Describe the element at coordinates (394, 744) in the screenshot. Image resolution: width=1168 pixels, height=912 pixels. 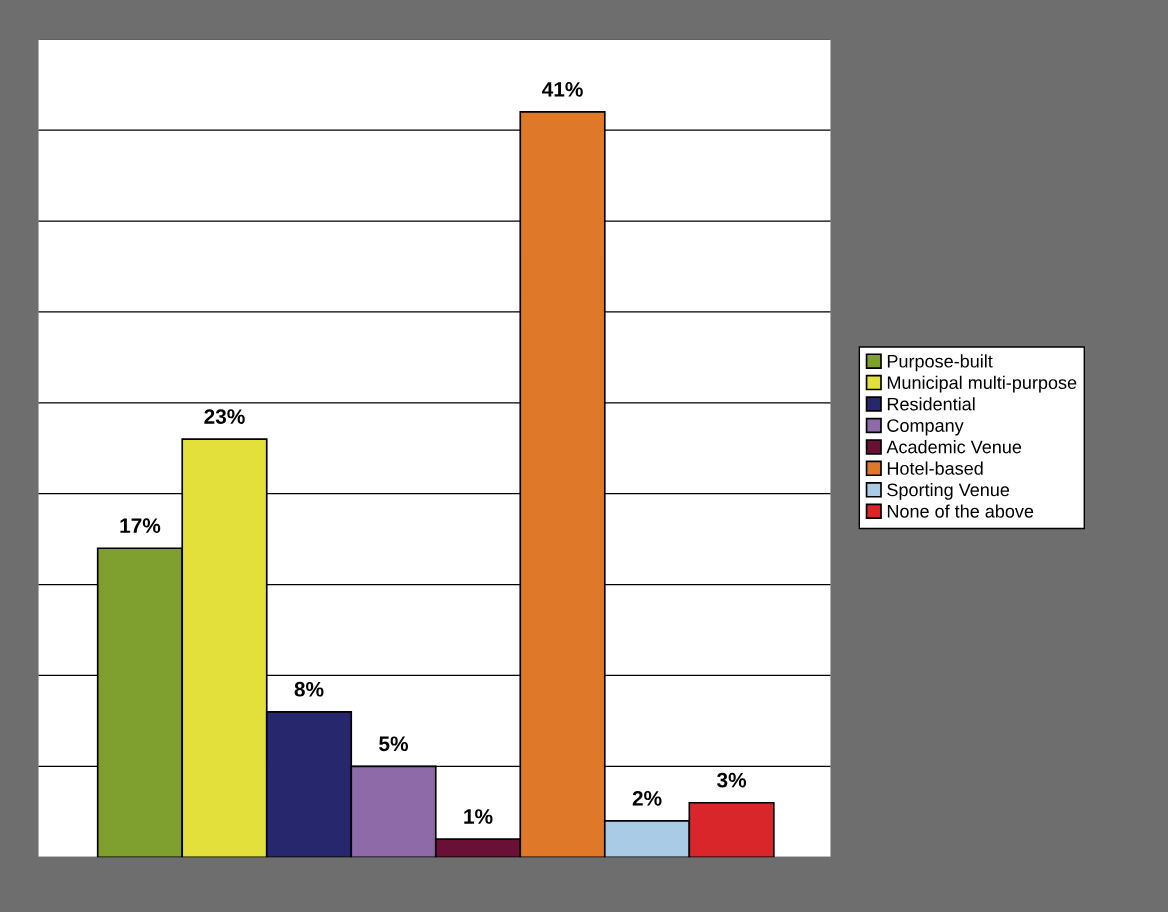
I see `data-label: 5%` at that location.